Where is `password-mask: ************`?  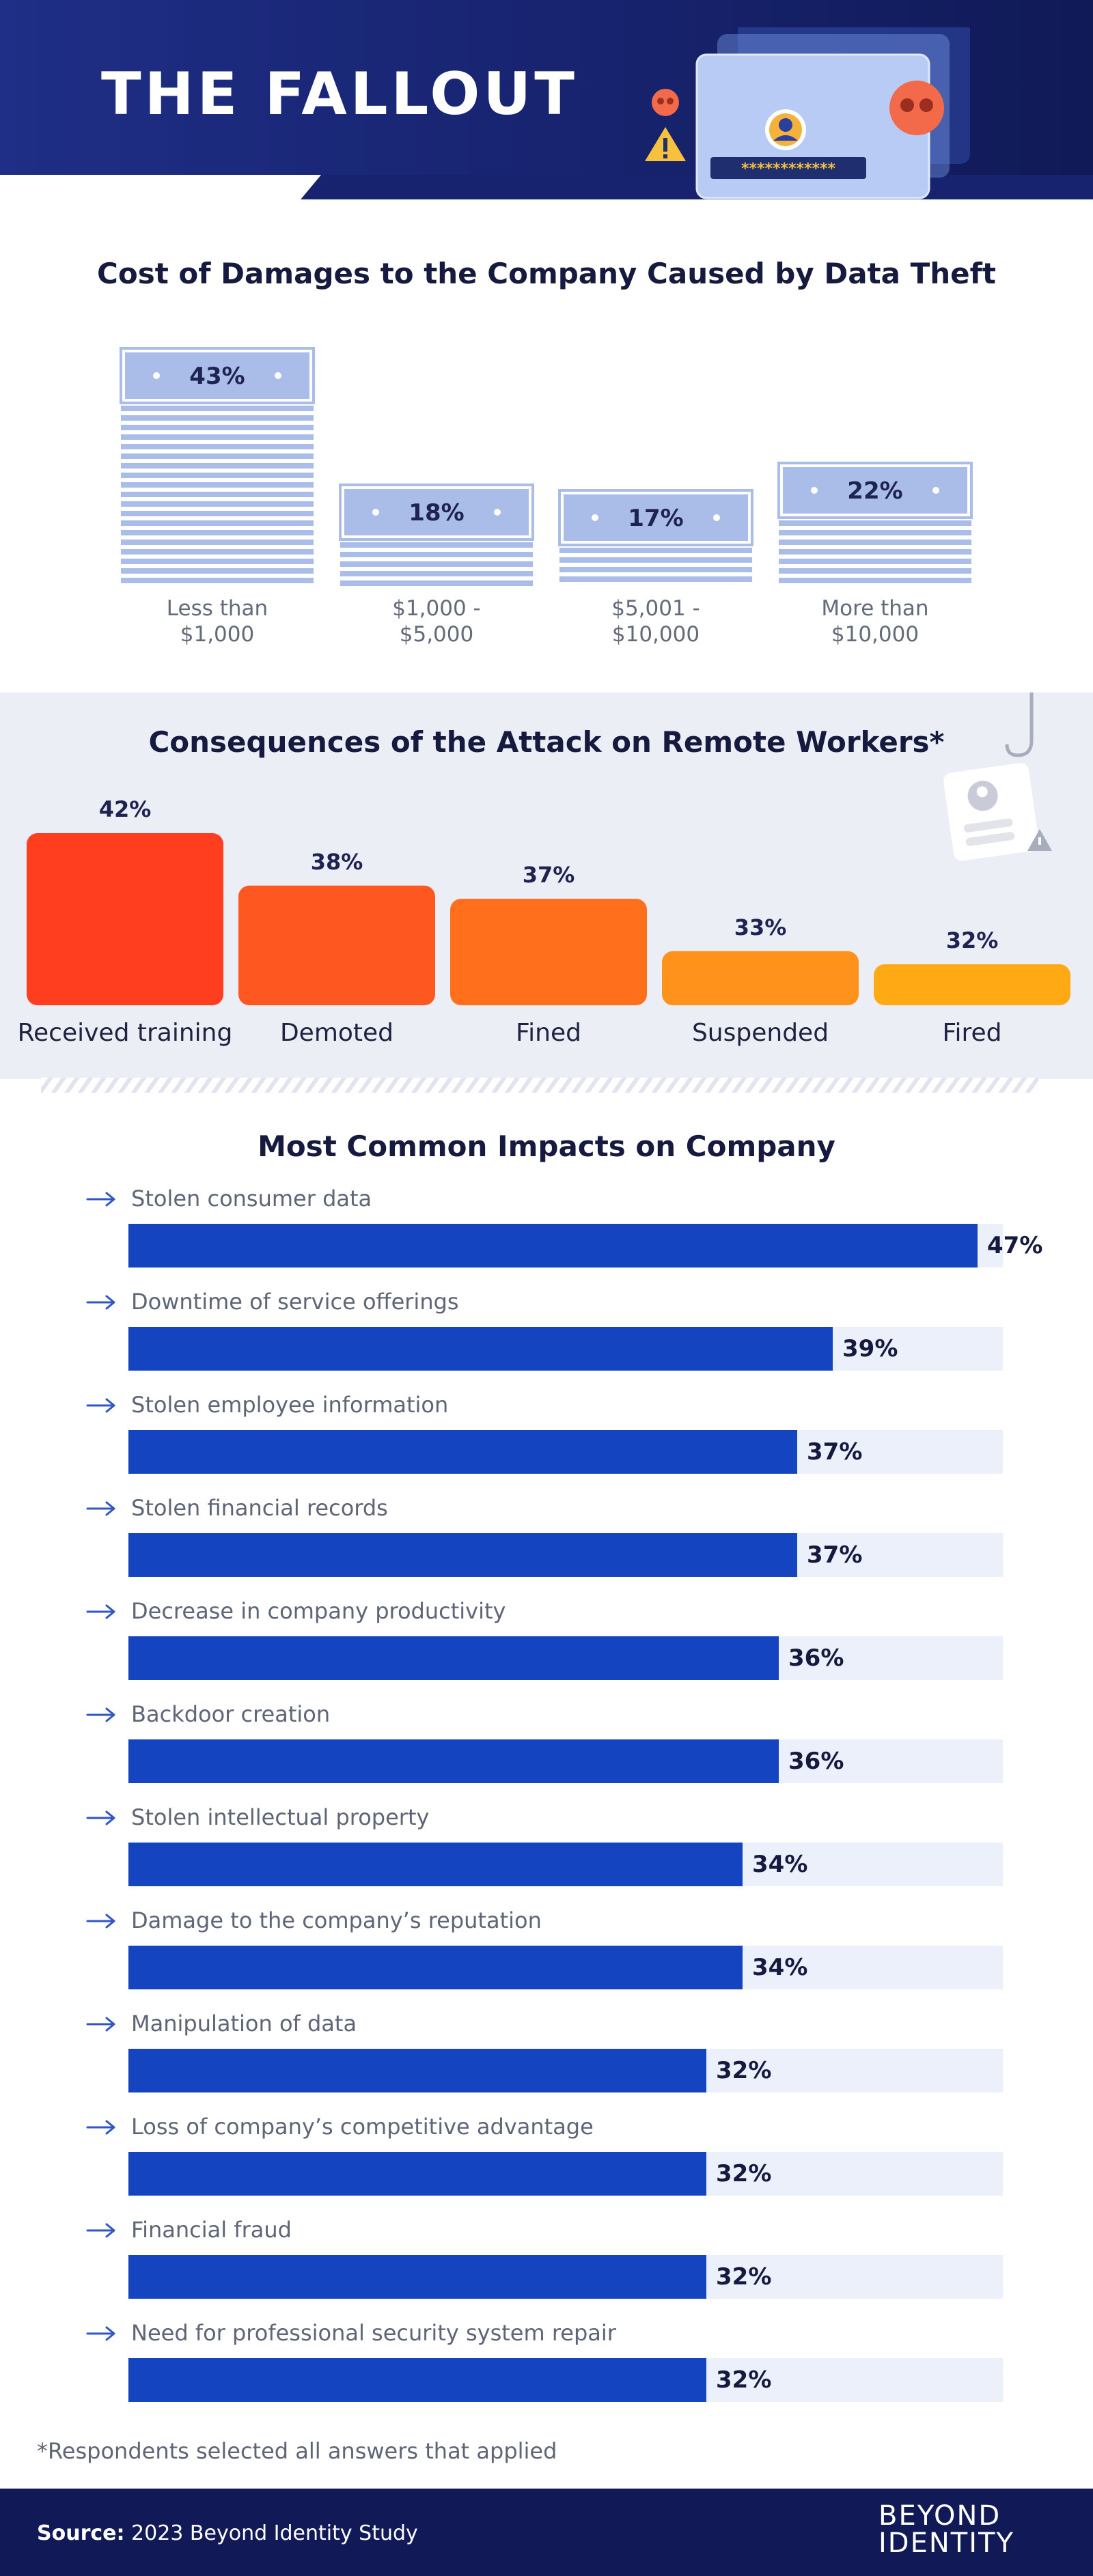
password-mask: ************ is located at coordinates (789, 169).